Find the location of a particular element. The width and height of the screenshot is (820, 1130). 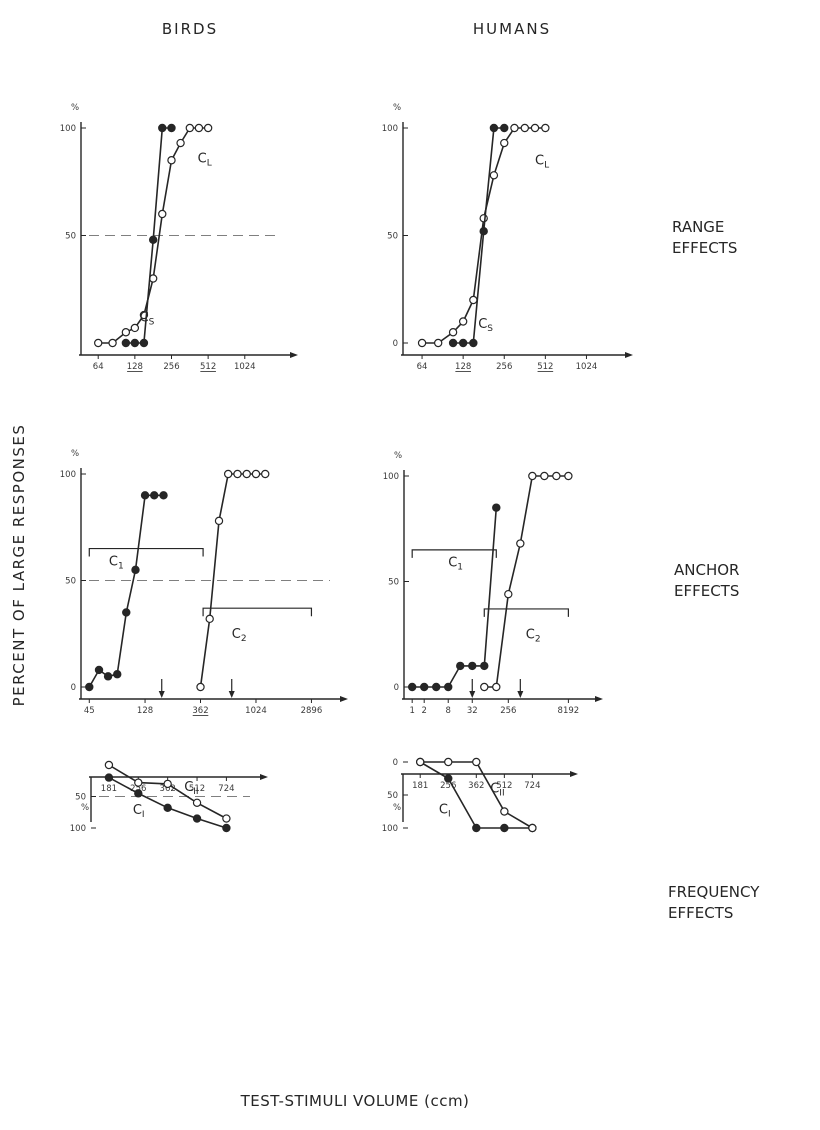

row-title-frequency-line2: EFFECTS is located at coordinates (700, 913).